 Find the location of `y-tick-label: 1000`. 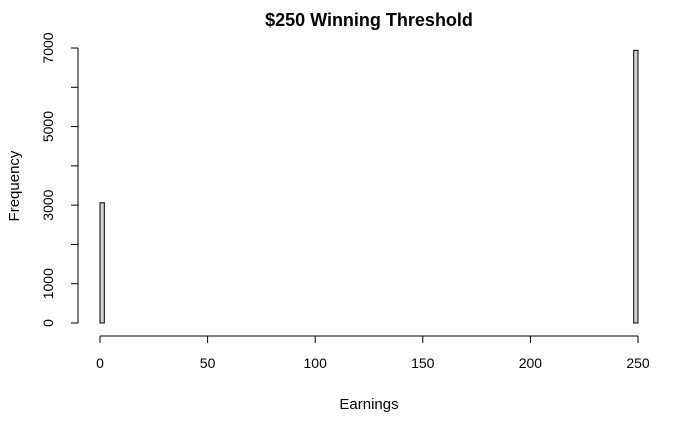

y-tick-label: 1000 is located at coordinates (48, 283).